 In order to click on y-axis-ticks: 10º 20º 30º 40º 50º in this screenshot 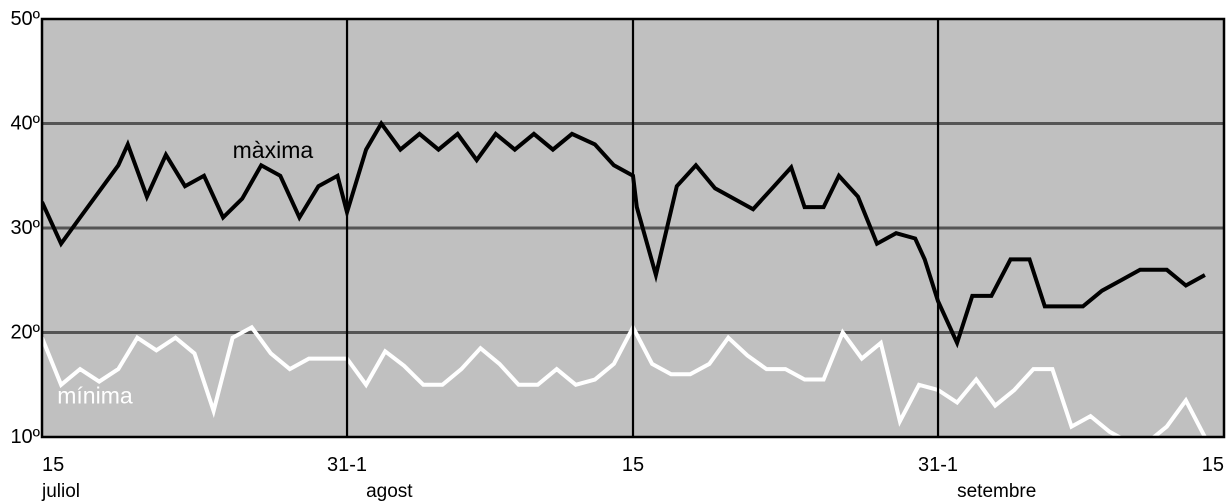, I will do `click(25, 228)`.